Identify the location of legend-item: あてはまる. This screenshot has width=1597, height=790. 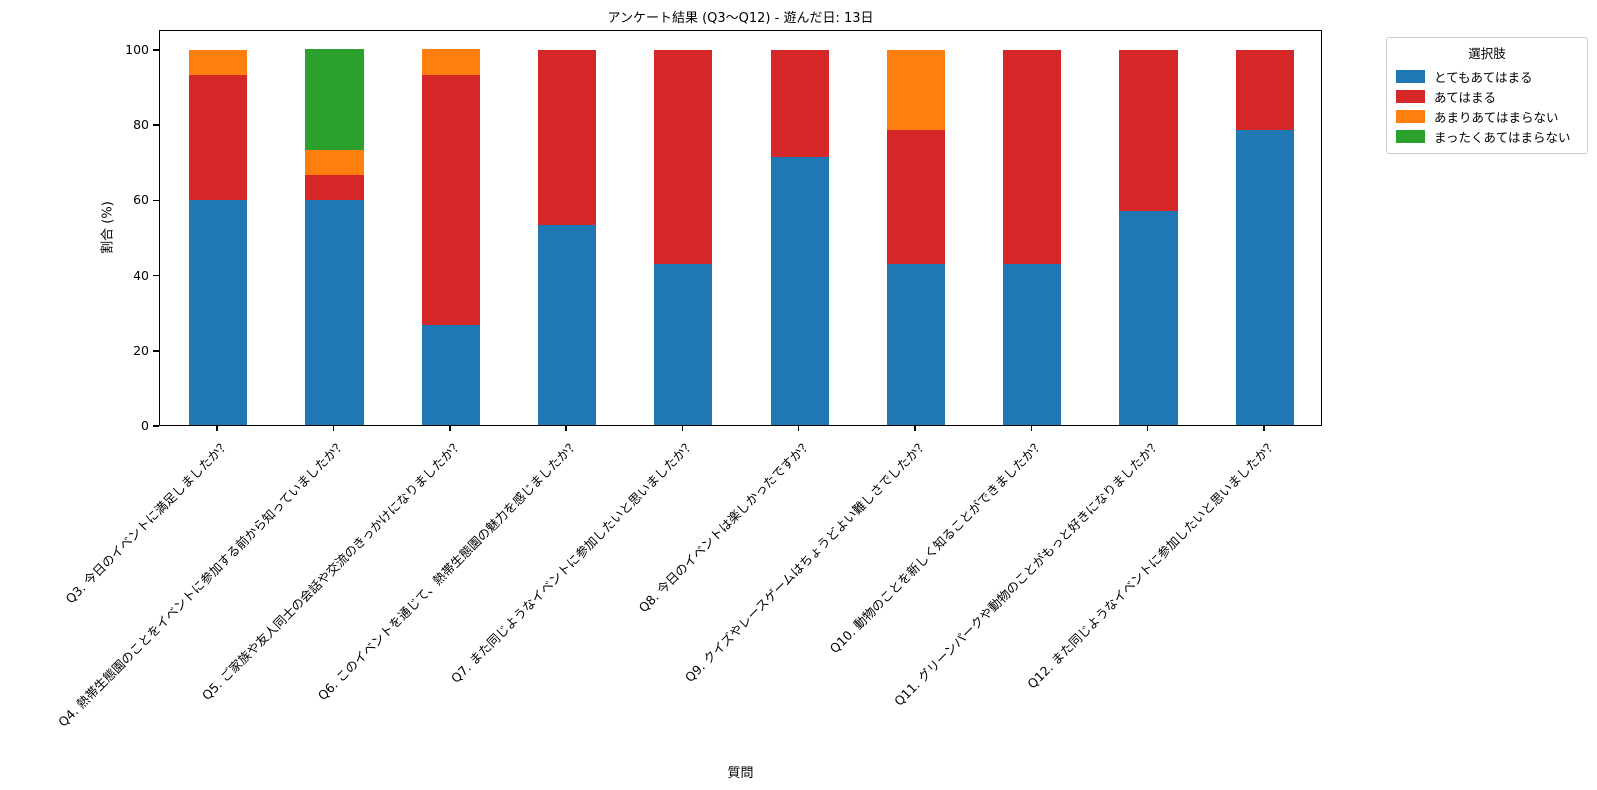
(1487, 96).